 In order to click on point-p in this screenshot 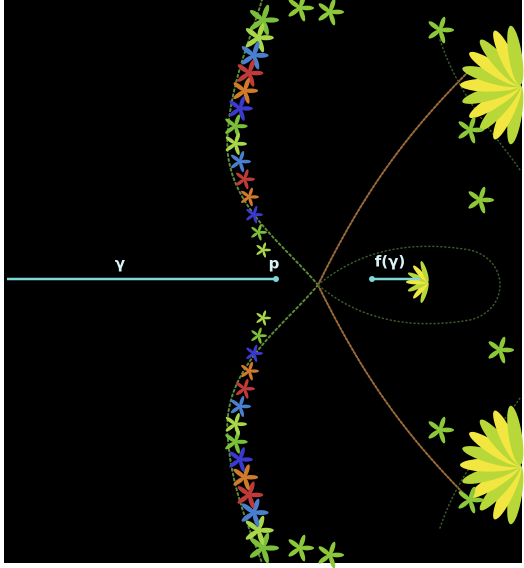, I will do `click(276, 279)`.